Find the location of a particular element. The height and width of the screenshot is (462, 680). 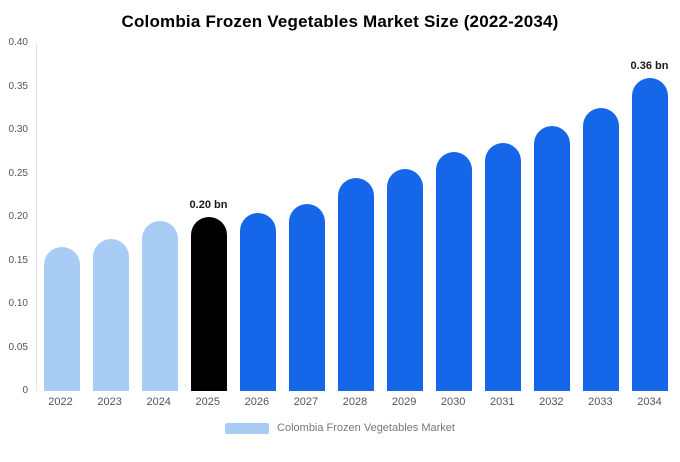

bar-2033 is located at coordinates (600, 249).